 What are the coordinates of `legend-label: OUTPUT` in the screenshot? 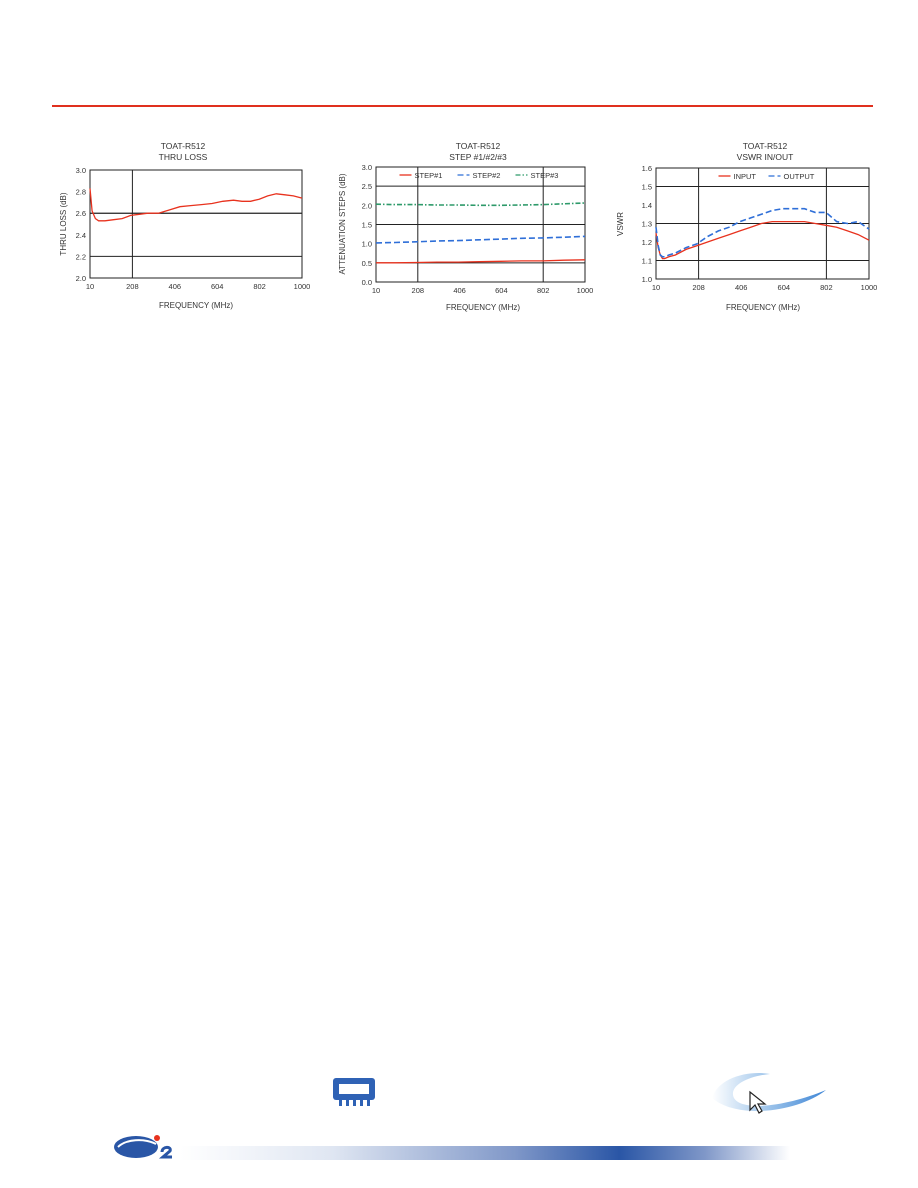 It's located at (799, 176).